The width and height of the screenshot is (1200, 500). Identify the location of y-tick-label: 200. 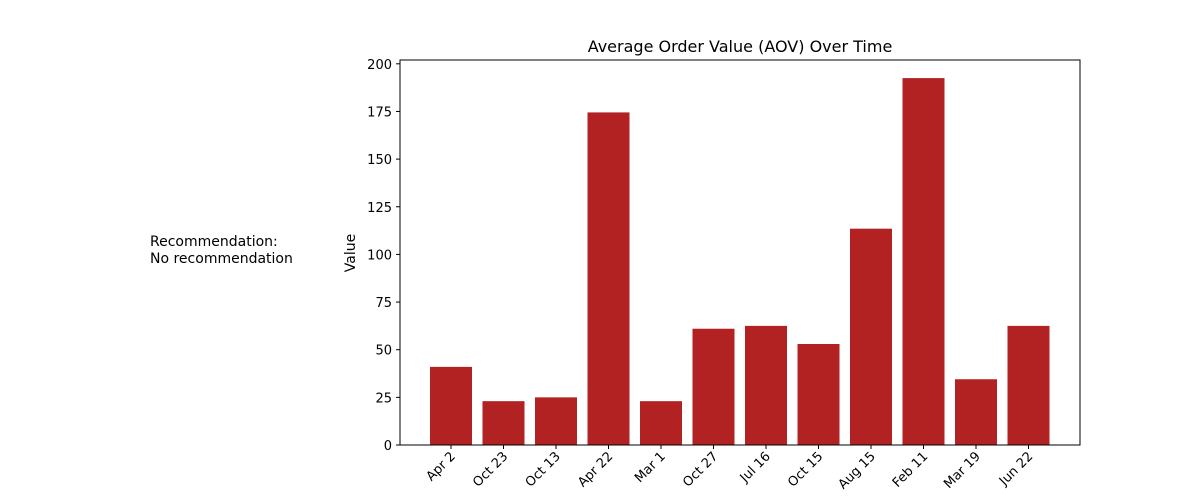
(379, 65).